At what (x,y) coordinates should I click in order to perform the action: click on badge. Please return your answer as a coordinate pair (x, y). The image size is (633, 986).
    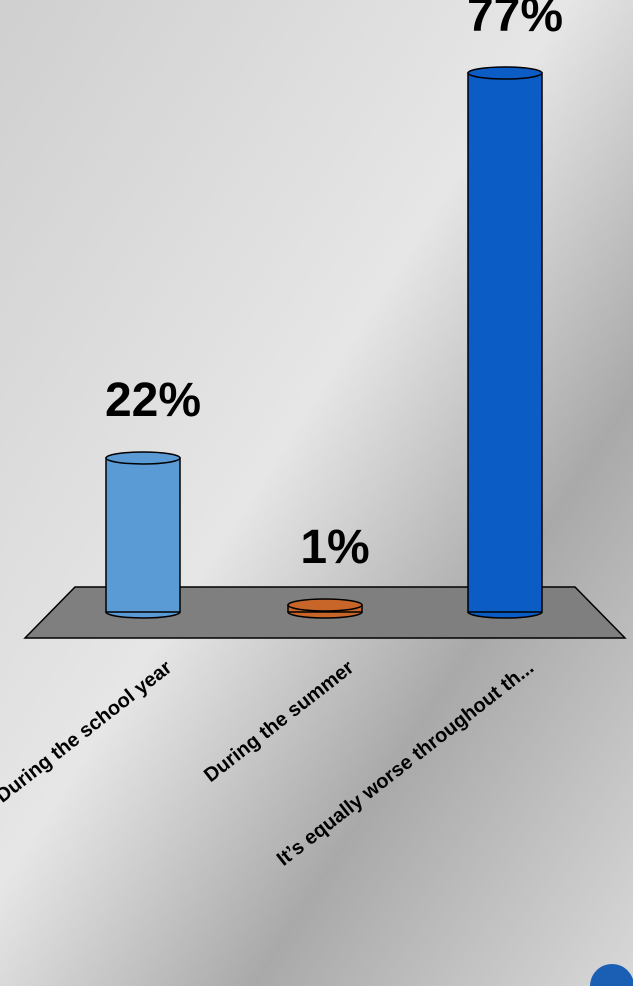
    Looking at the image, I should click on (611, 975).